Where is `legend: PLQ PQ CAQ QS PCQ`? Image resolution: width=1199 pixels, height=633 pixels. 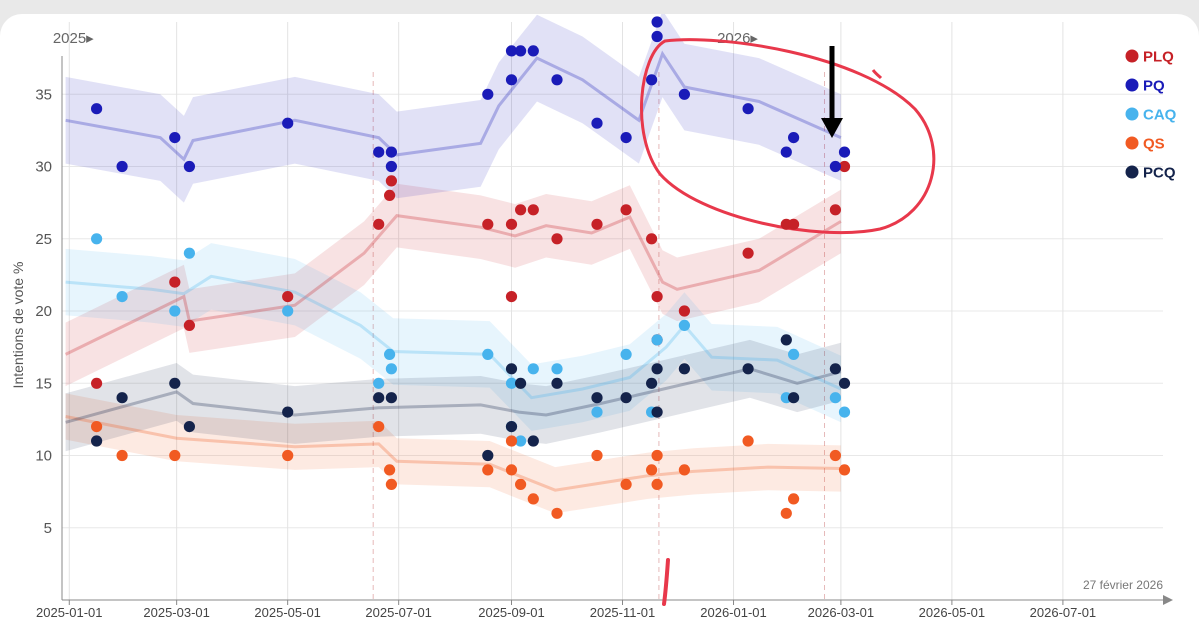
legend: PLQ PQ CAQ QS PCQ is located at coordinates (1151, 115).